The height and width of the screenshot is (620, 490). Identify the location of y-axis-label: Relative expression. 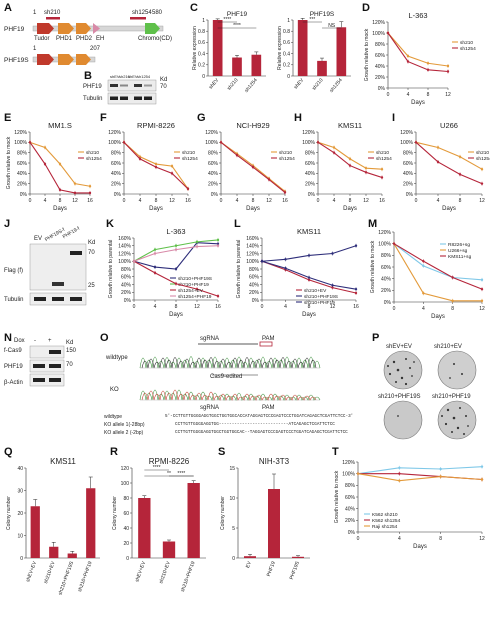
(280, 48).